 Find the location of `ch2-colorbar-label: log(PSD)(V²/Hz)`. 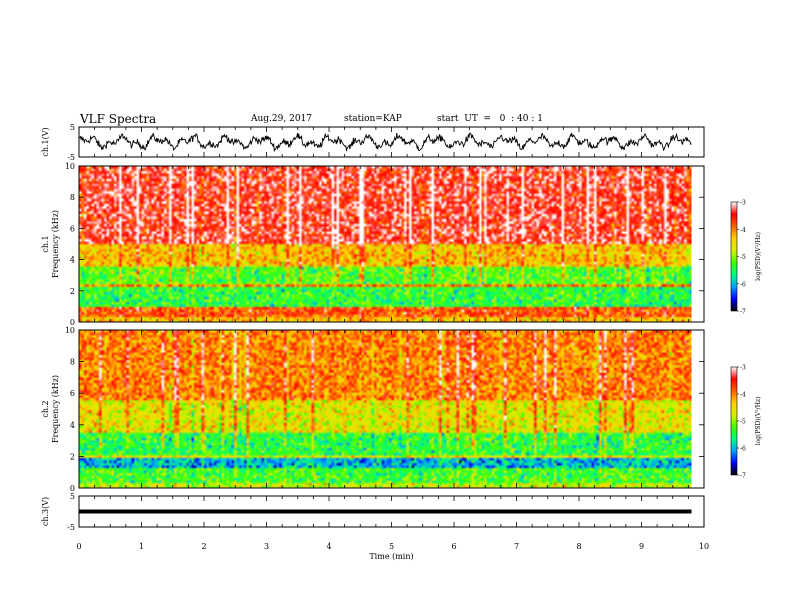

ch2-colorbar-label: log(PSD)(V²/Hz) is located at coordinates (758, 421).